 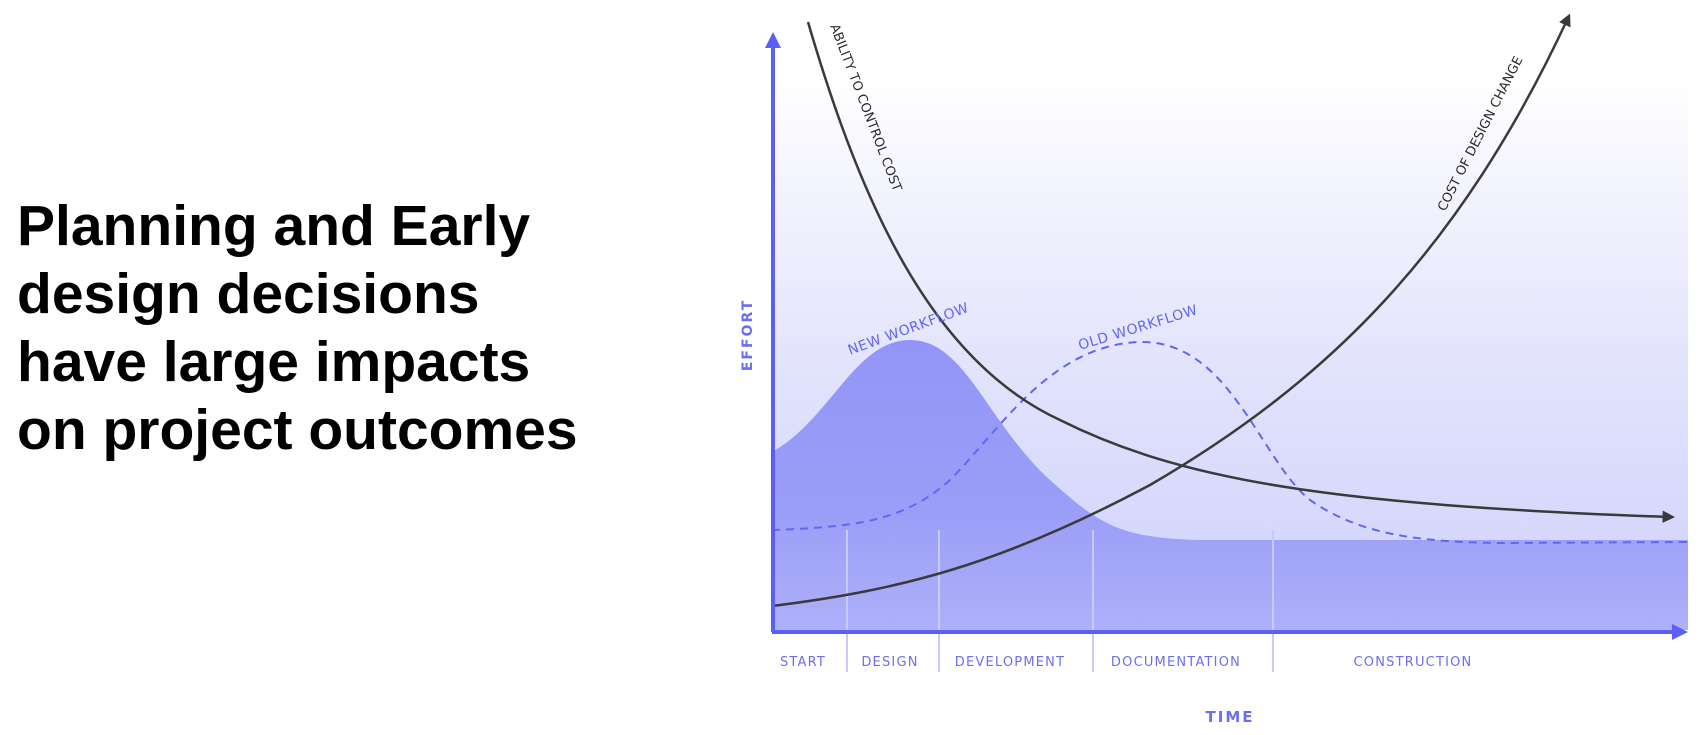 What do you see at coordinates (1413, 662) in the screenshot?
I see `phase-label-construction: CONSTRUCTION` at bounding box center [1413, 662].